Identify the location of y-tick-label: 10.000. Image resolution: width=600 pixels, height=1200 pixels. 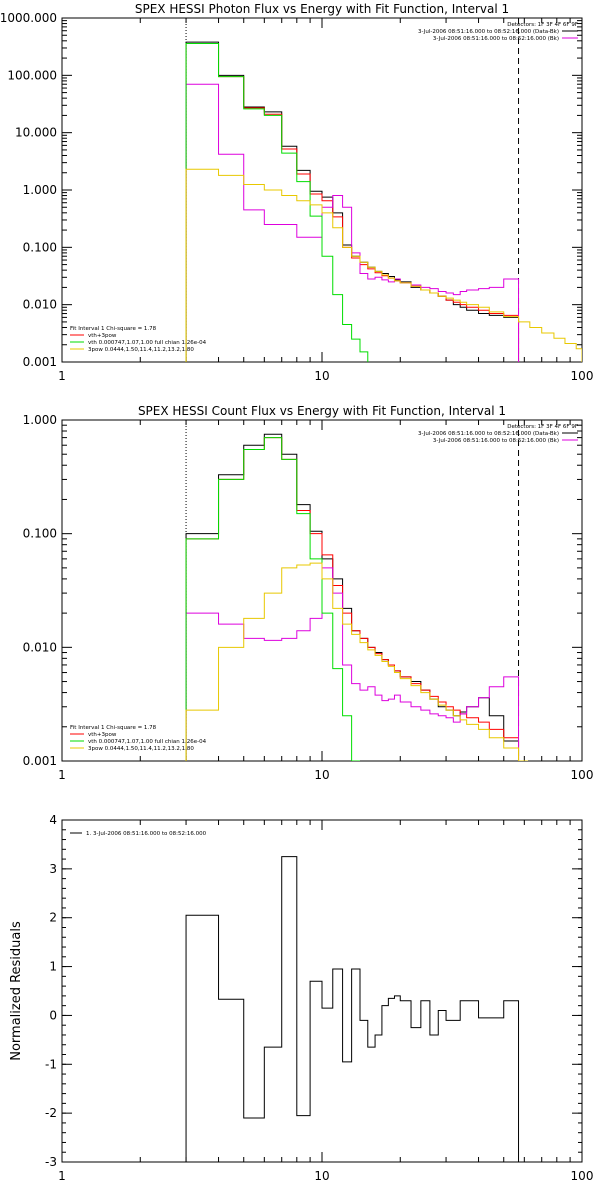
(36, 133).